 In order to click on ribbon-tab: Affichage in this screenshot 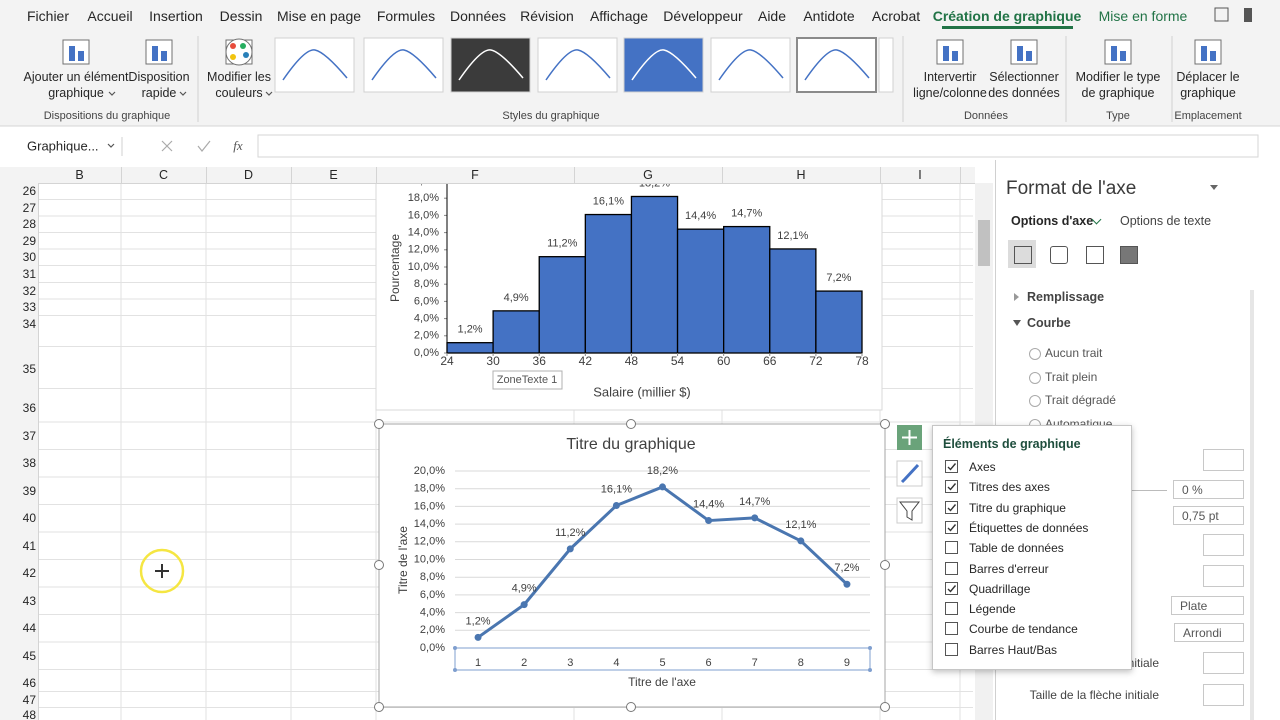, I will do `click(619, 16)`.